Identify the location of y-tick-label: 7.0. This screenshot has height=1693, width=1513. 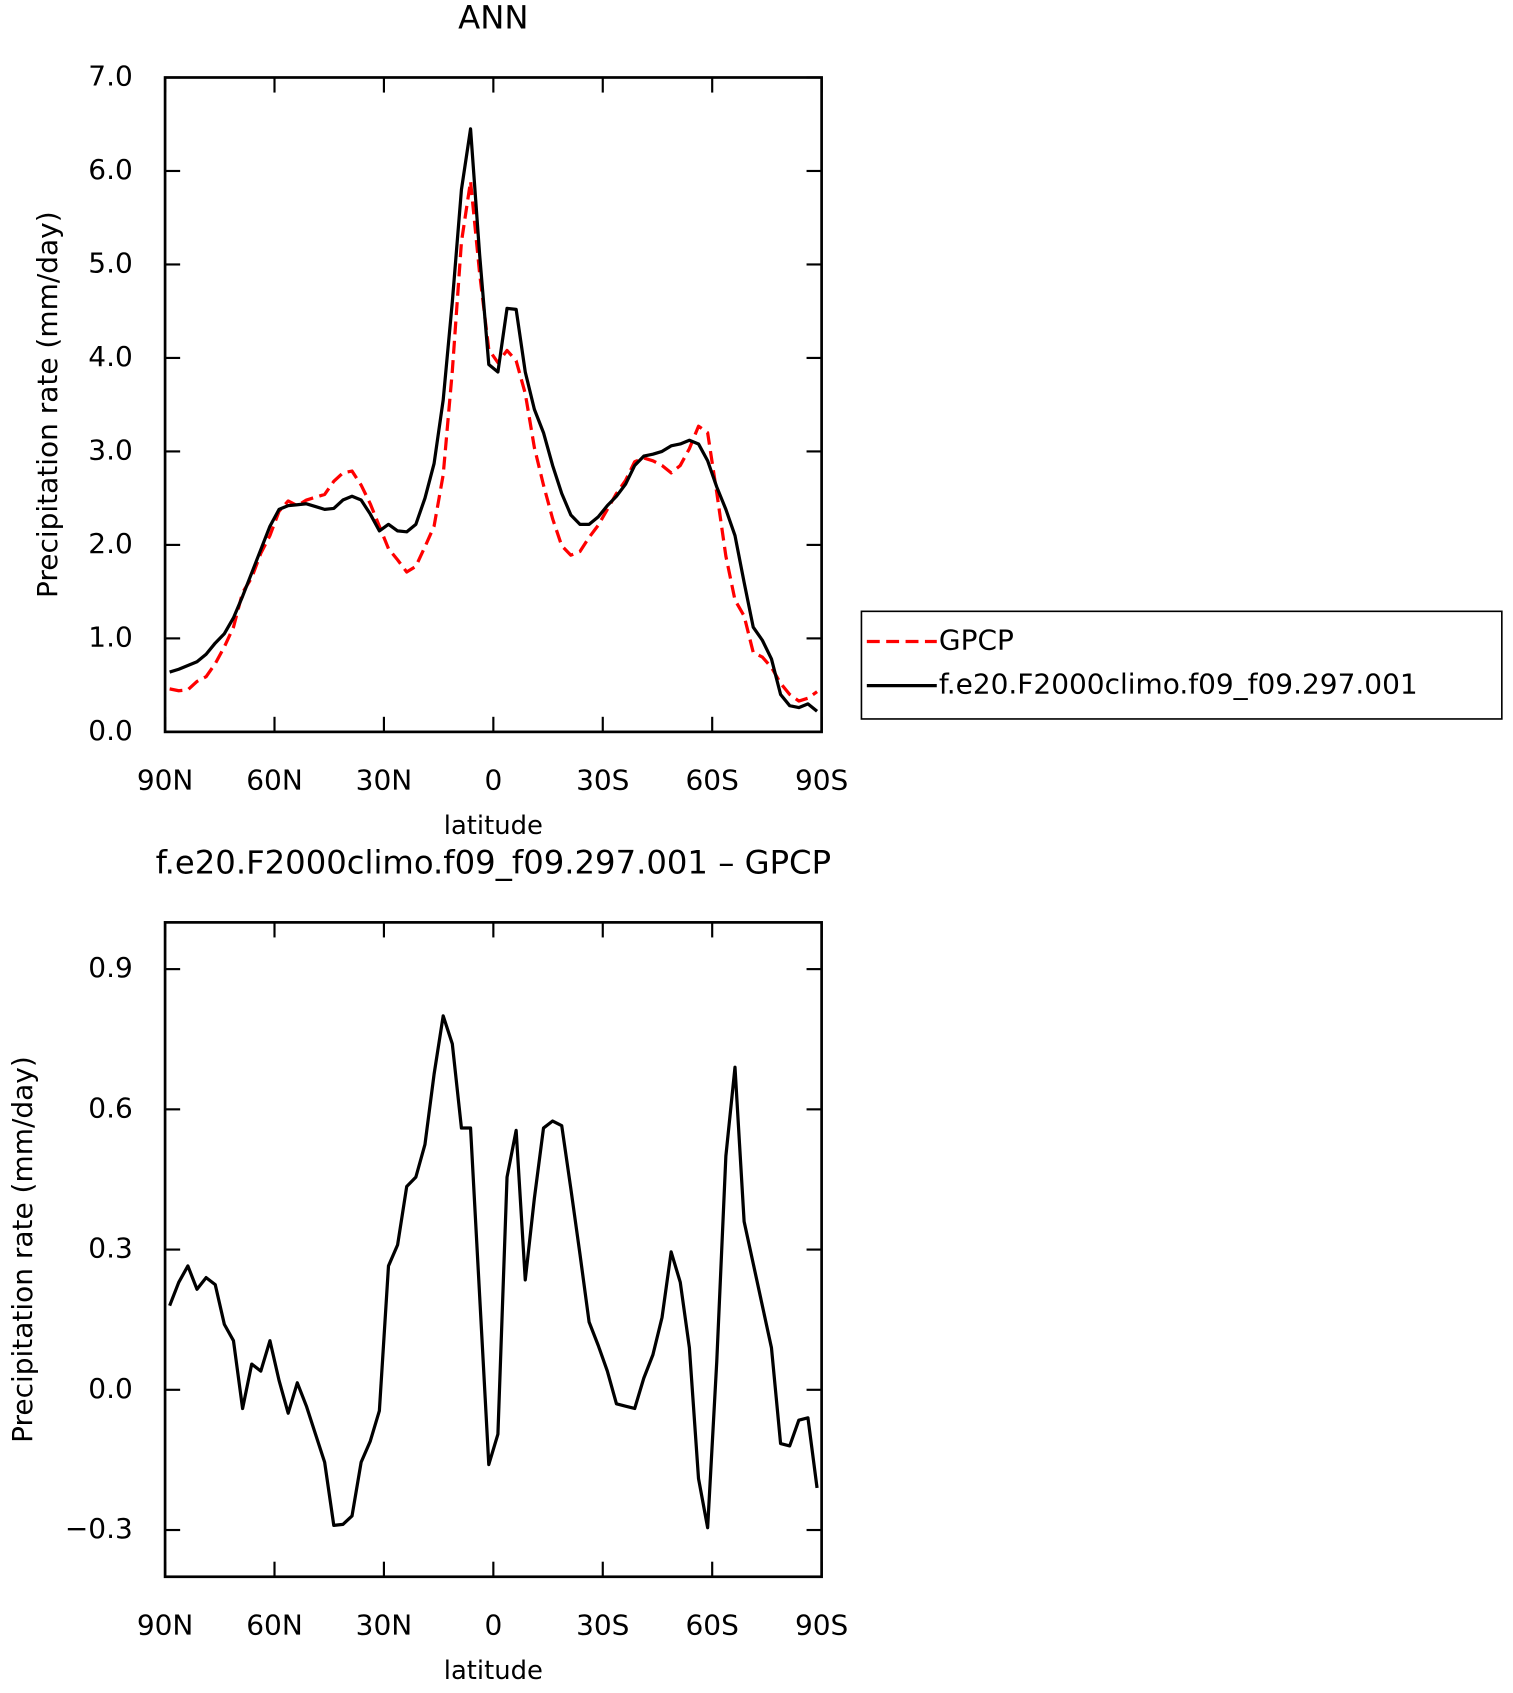
(110, 75).